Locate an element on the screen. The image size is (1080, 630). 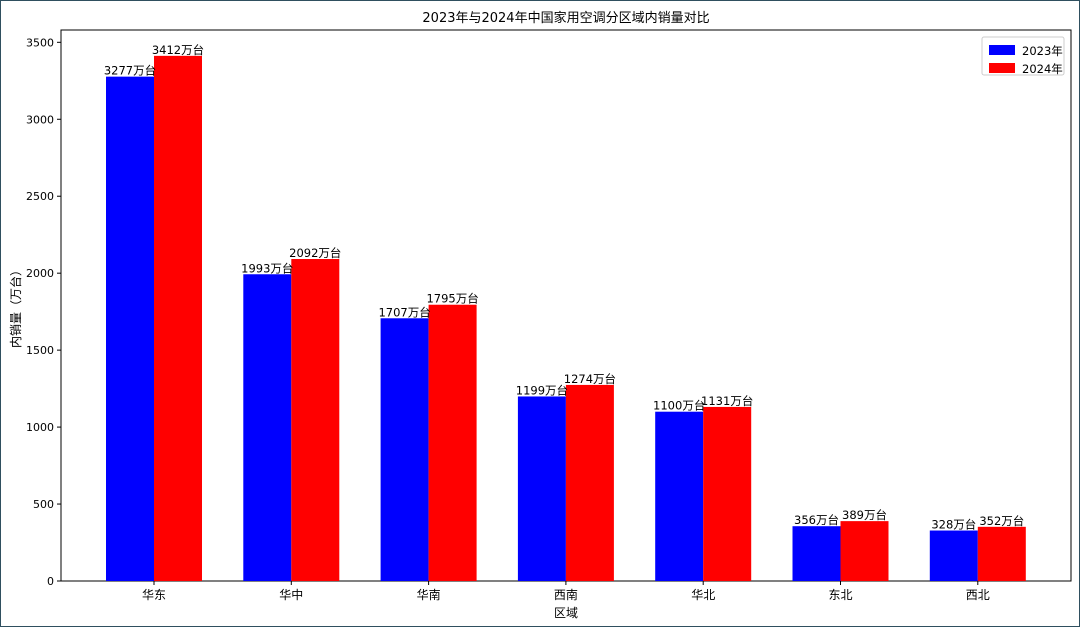
bar-value-label: 1993万台 is located at coordinates (267, 268).